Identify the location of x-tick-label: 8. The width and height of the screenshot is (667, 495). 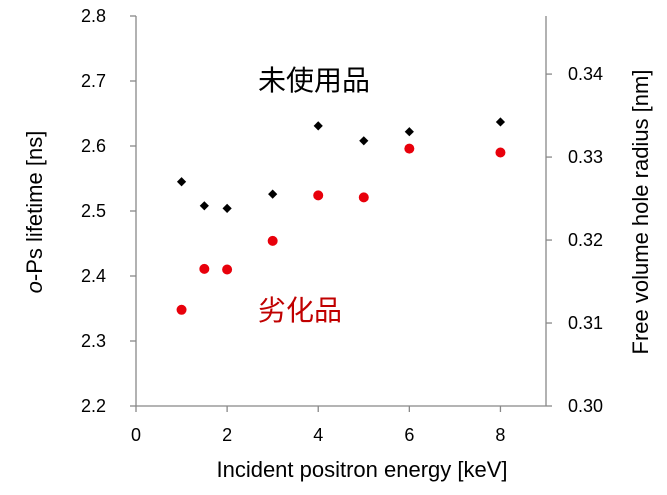
(500, 435).